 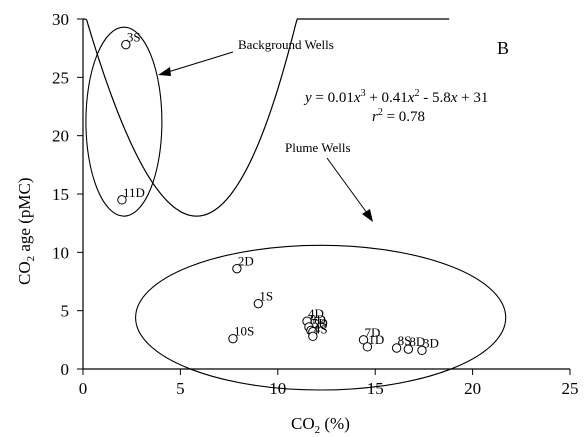 I want to click on point-label: 11D, so click(x=134, y=192).